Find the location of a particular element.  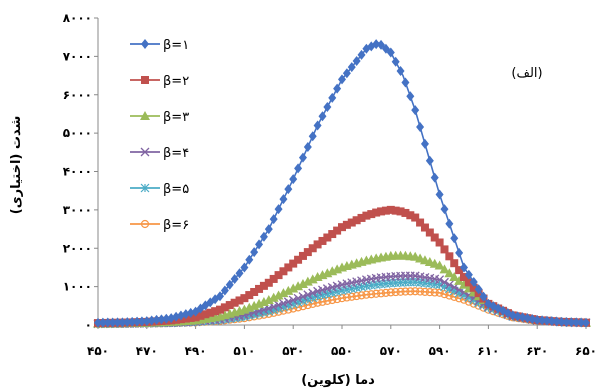

y-tick-label: ۰ is located at coordinates (88, 325).